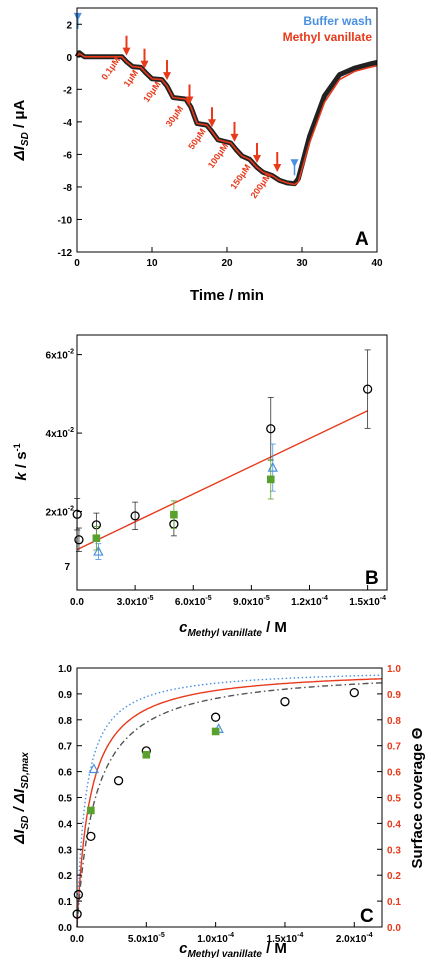 Image resolution: width=431 pixels, height=963 pixels. I want to click on panel-c-y-tick-label: 0.6, so click(65, 773).